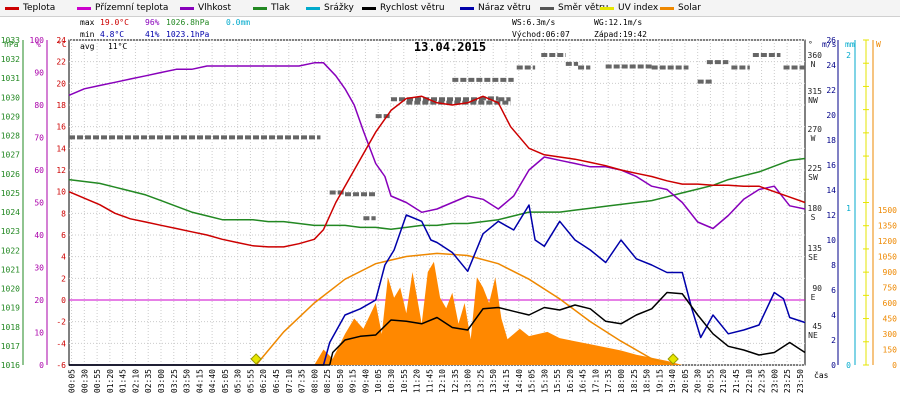 The image size is (900, 400). What do you see at coordinates (188, 22) in the screenshot?
I see `stats-max-pressure: 1026.8hPa` at bounding box center [188, 22].